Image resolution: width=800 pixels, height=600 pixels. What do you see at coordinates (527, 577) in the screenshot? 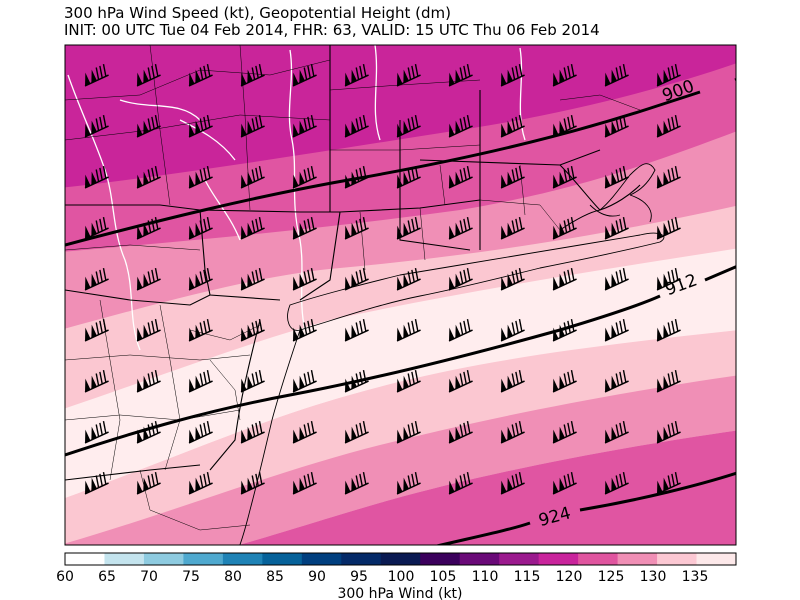
I see `colorbar-tick-label: 115` at bounding box center [527, 577].